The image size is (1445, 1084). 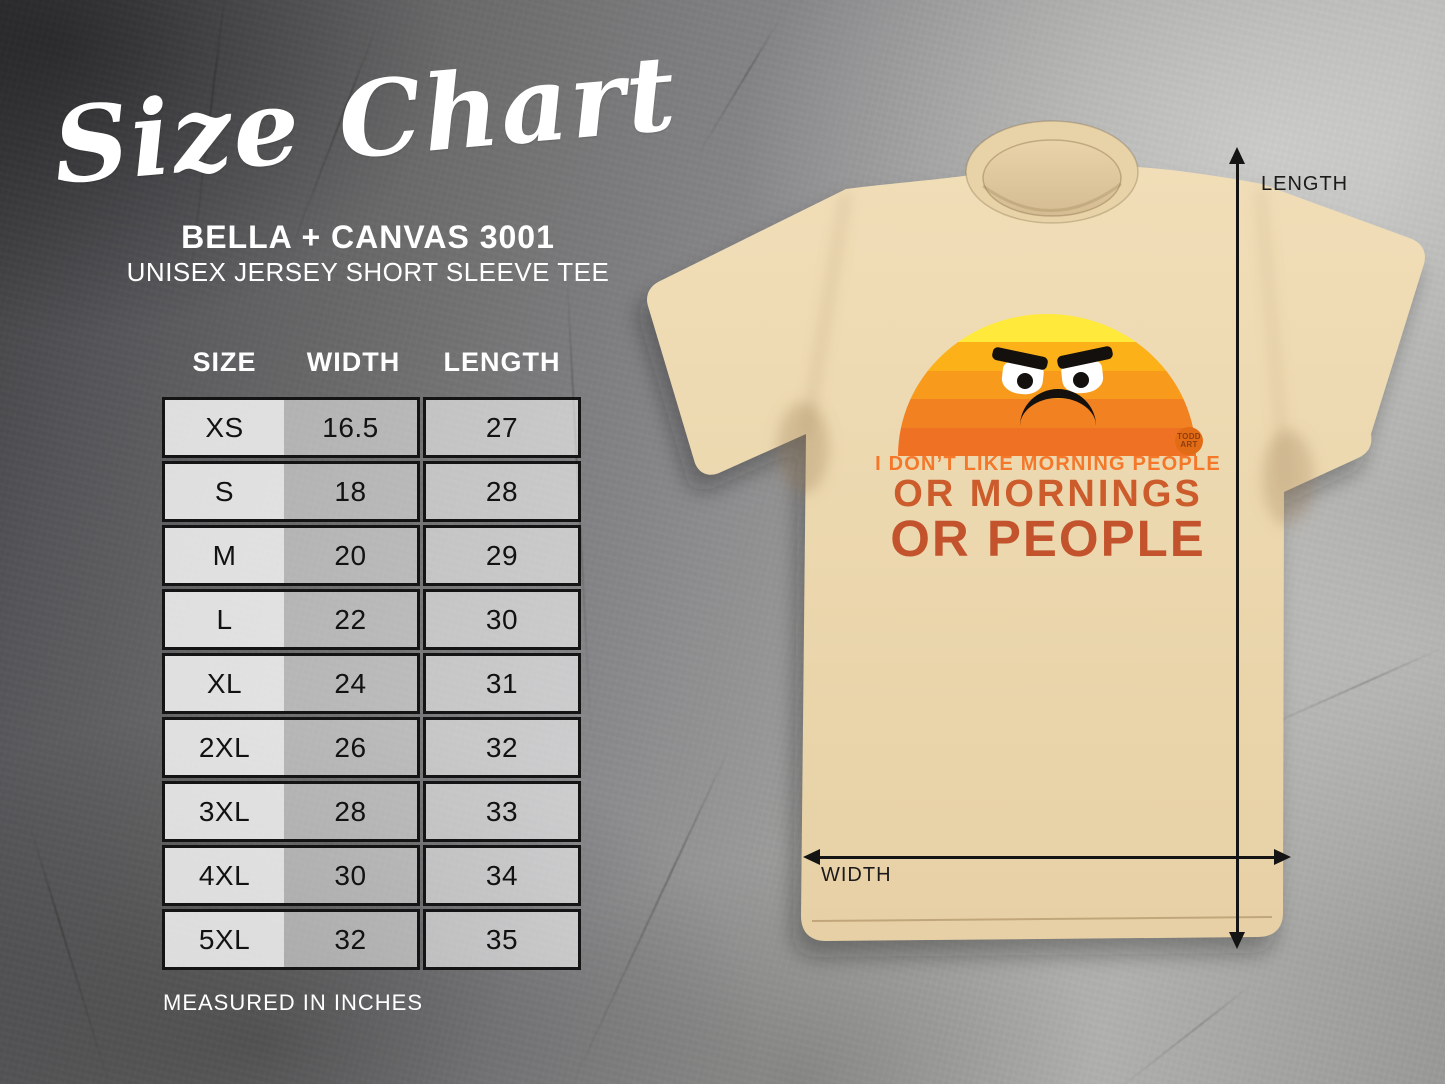 What do you see at coordinates (224, 362) in the screenshot?
I see `column-header-size: SIZE` at bounding box center [224, 362].